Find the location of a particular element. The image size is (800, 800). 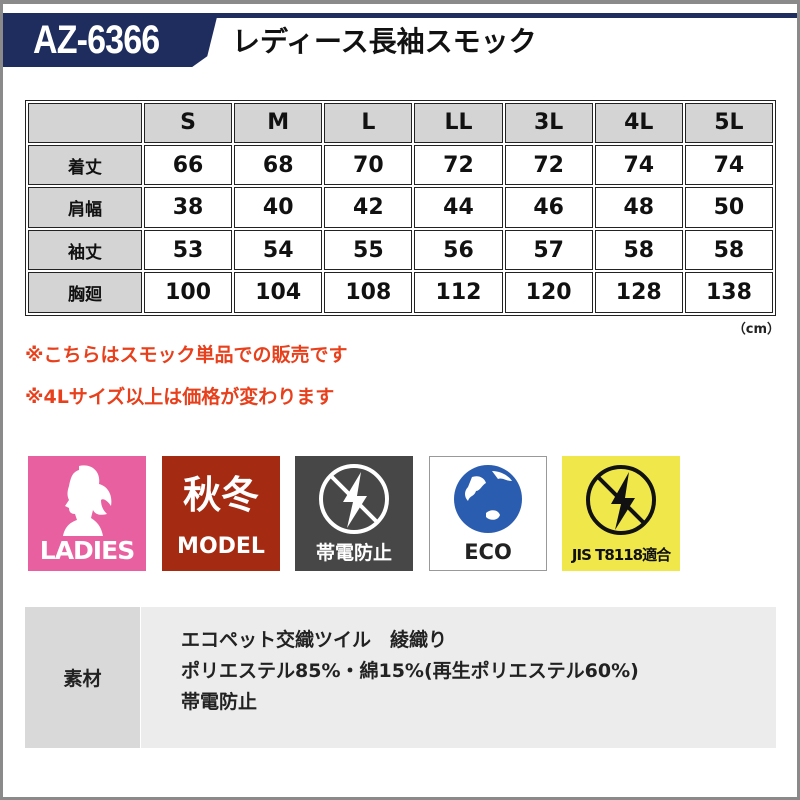

antistatic-icon is located at coordinates (354, 499).